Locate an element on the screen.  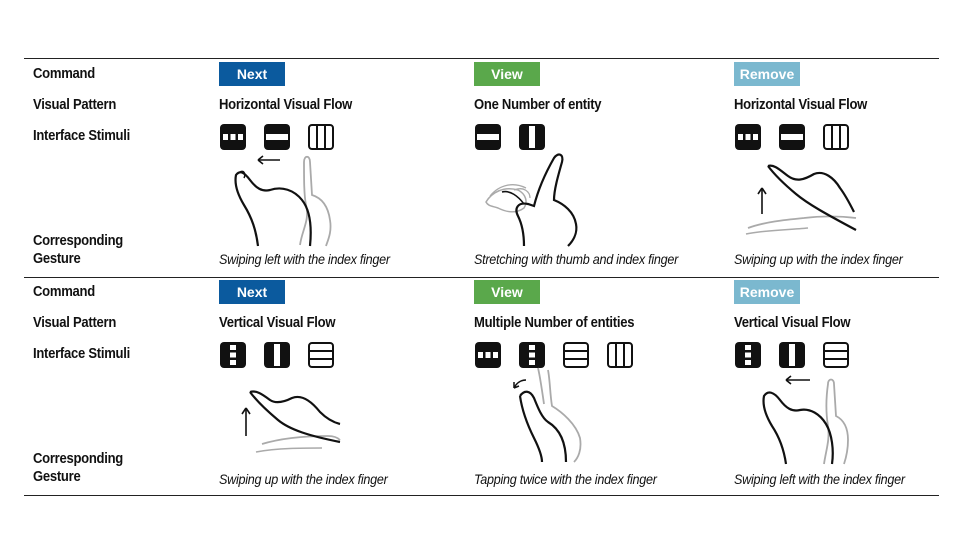
middle-rule is located at coordinates (481, 277).